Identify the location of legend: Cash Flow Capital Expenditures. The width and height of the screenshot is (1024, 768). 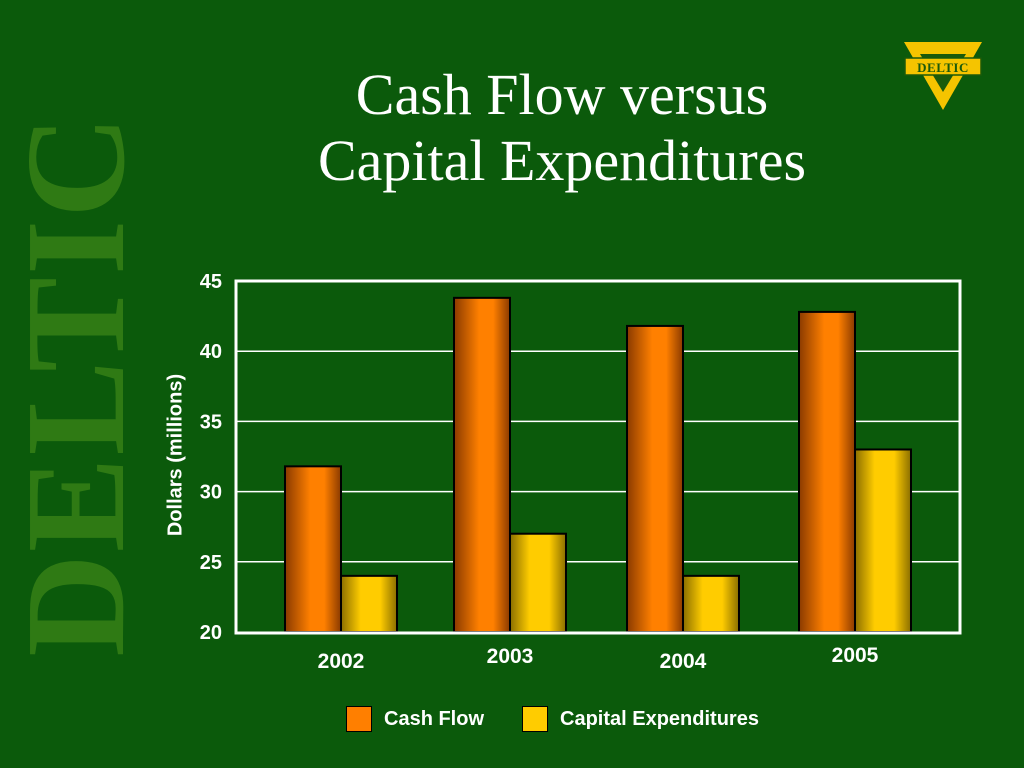
(571, 719).